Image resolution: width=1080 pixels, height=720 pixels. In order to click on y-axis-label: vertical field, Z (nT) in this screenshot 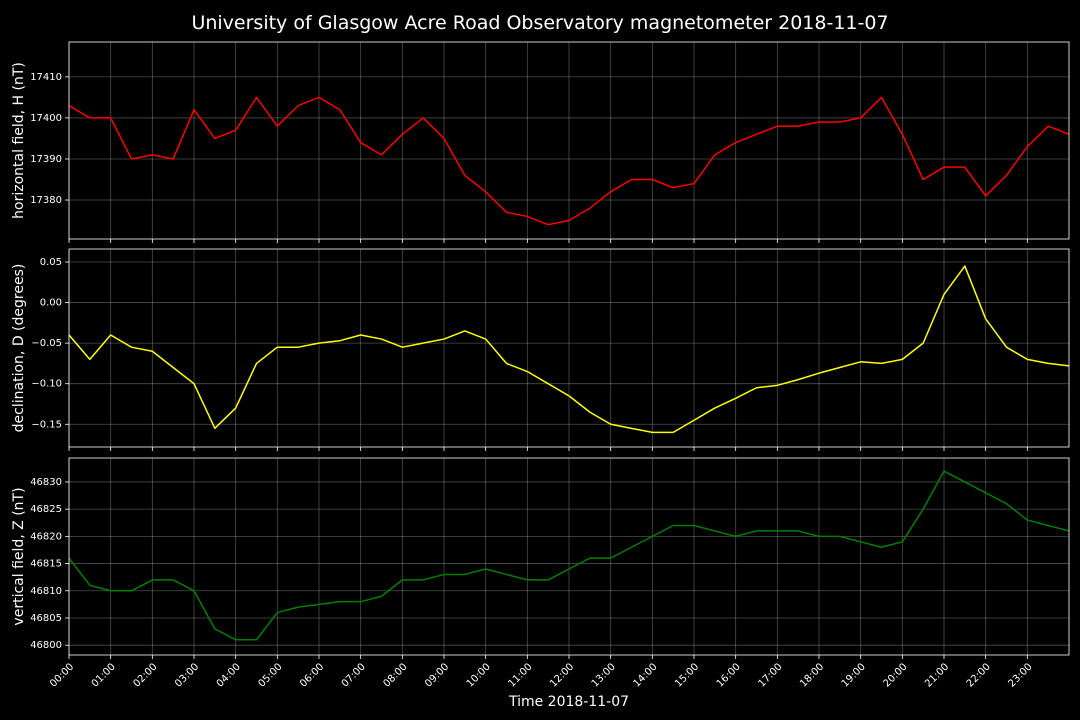, I will do `click(19, 556)`.